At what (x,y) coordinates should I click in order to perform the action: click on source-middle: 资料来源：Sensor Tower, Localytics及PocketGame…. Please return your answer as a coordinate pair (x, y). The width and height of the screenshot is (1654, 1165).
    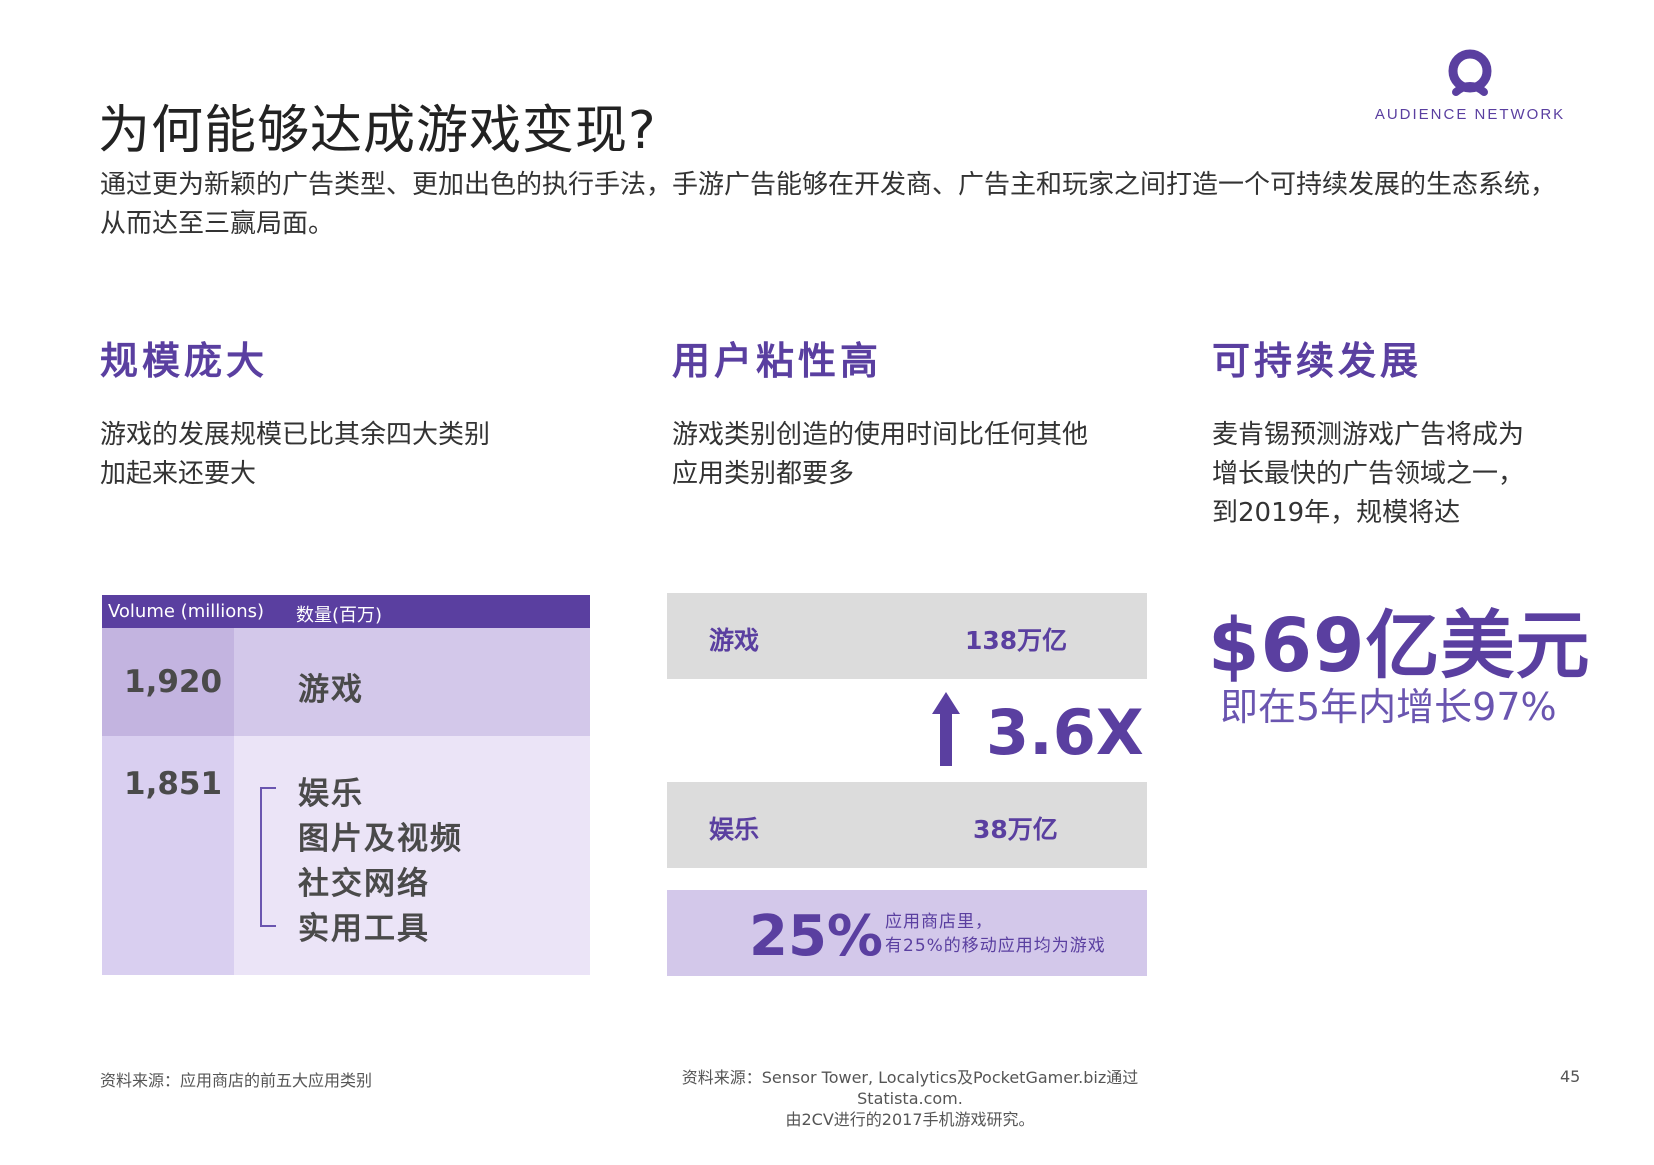
    Looking at the image, I should click on (910, 1098).